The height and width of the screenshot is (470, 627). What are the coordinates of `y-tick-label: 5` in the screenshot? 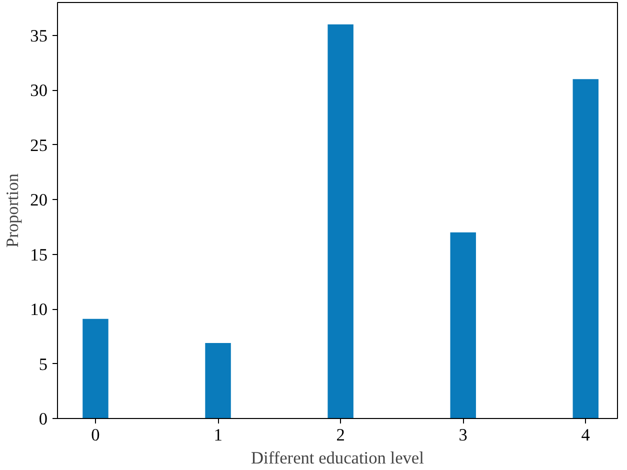 It's located at (43, 364).